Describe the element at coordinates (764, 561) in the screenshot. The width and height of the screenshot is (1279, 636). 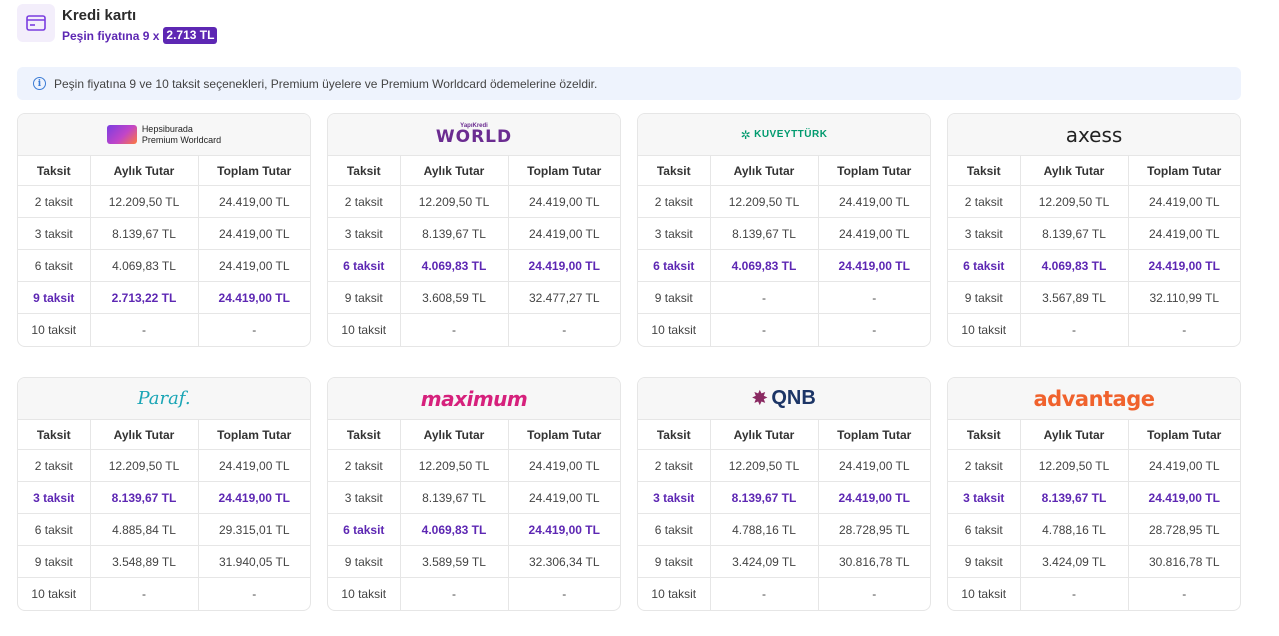
I see `monthly-amount: 3.424,09 TL` at that location.